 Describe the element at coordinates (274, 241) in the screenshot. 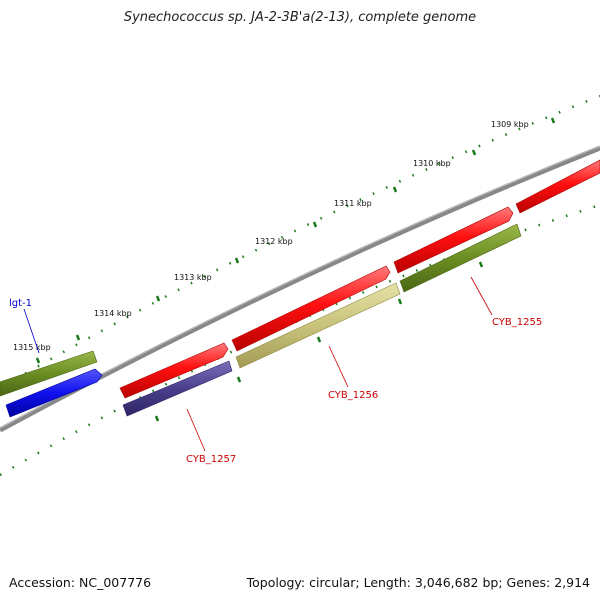

I see `tick-label-1312: 1312 kbp` at that location.